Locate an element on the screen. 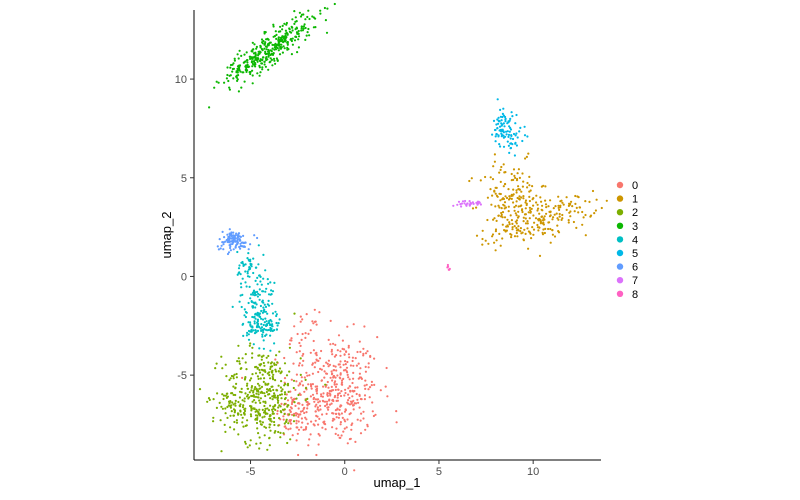 This screenshot has height=500, width=800. series-3-points is located at coordinates (272, 55).